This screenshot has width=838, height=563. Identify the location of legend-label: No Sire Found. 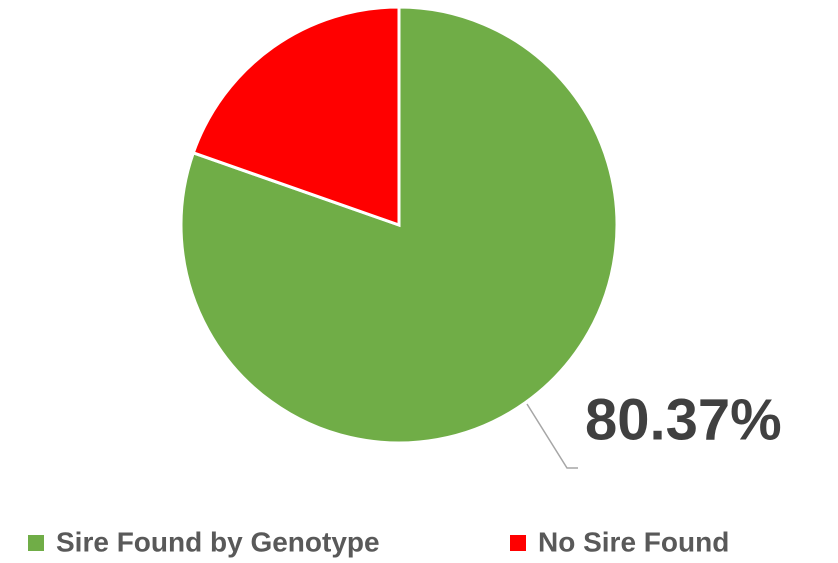
(633, 541).